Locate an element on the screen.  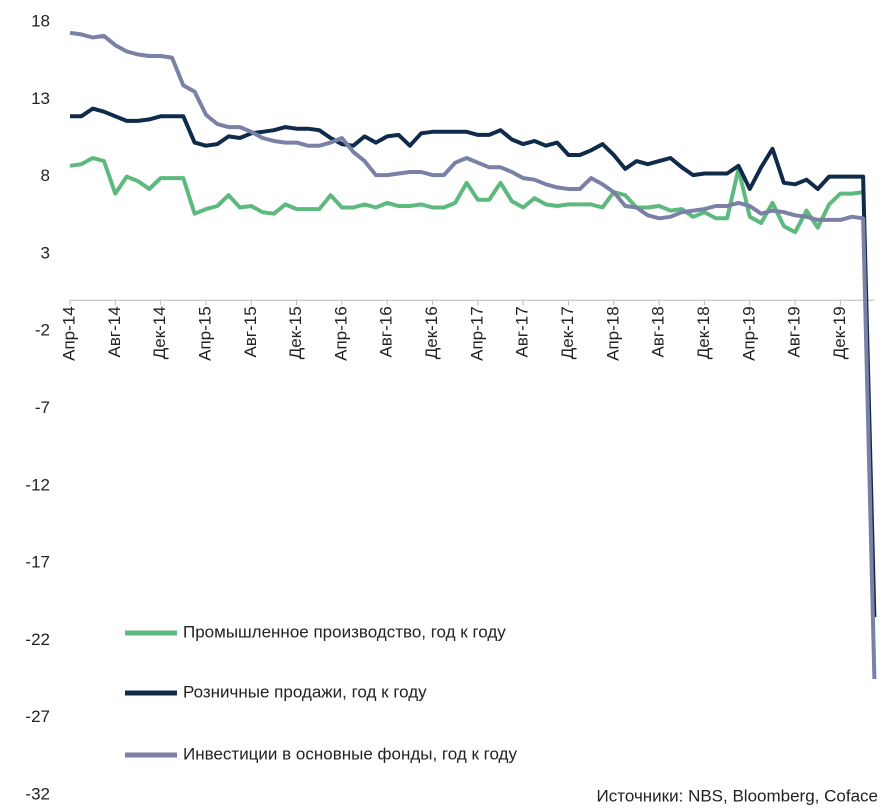
y-tick-label: 18 is located at coordinates (40, 20).